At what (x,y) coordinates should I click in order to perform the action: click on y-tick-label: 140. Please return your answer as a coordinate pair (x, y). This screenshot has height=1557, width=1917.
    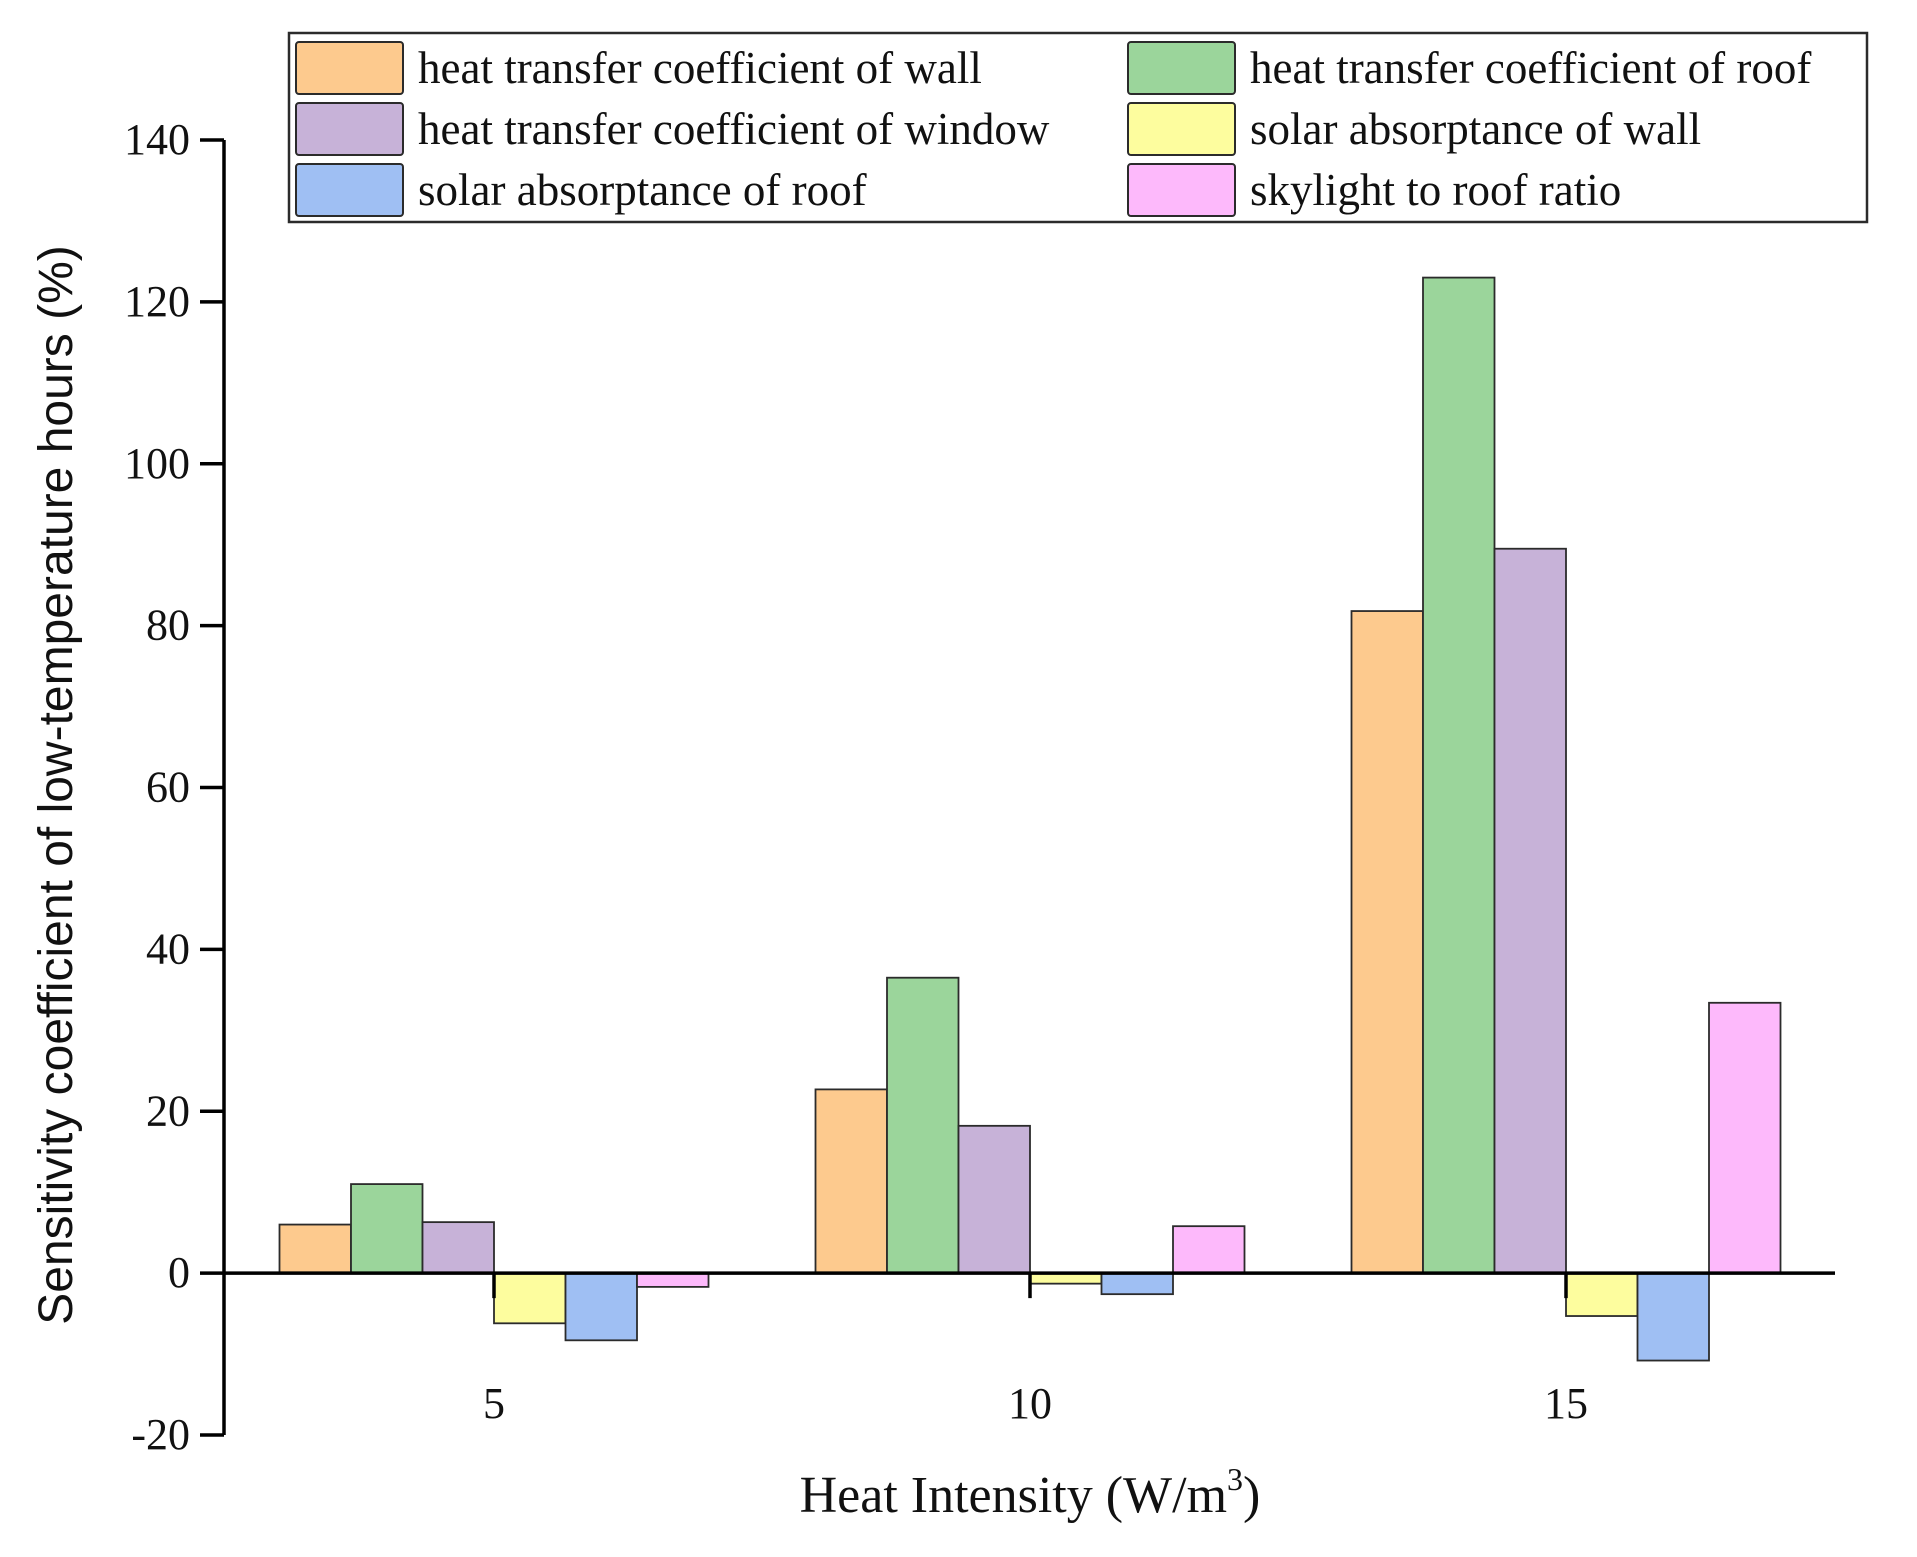
    Looking at the image, I should click on (157, 139).